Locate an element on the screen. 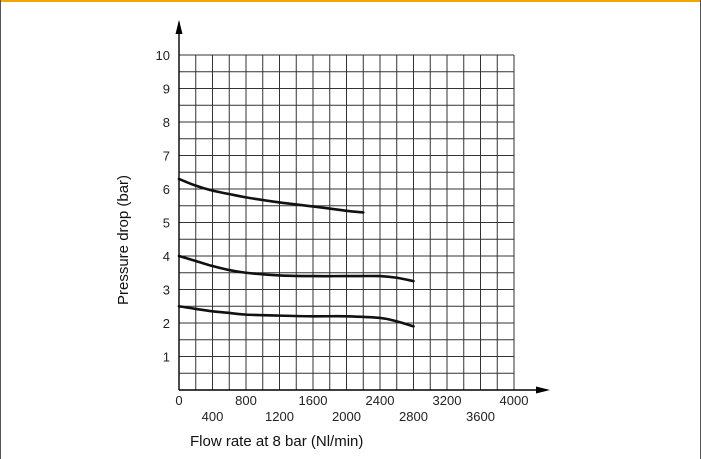 Image resolution: width=701 pixels, height=459 pixels. y-tick-label: 1 is located at coordinates (166, 357).